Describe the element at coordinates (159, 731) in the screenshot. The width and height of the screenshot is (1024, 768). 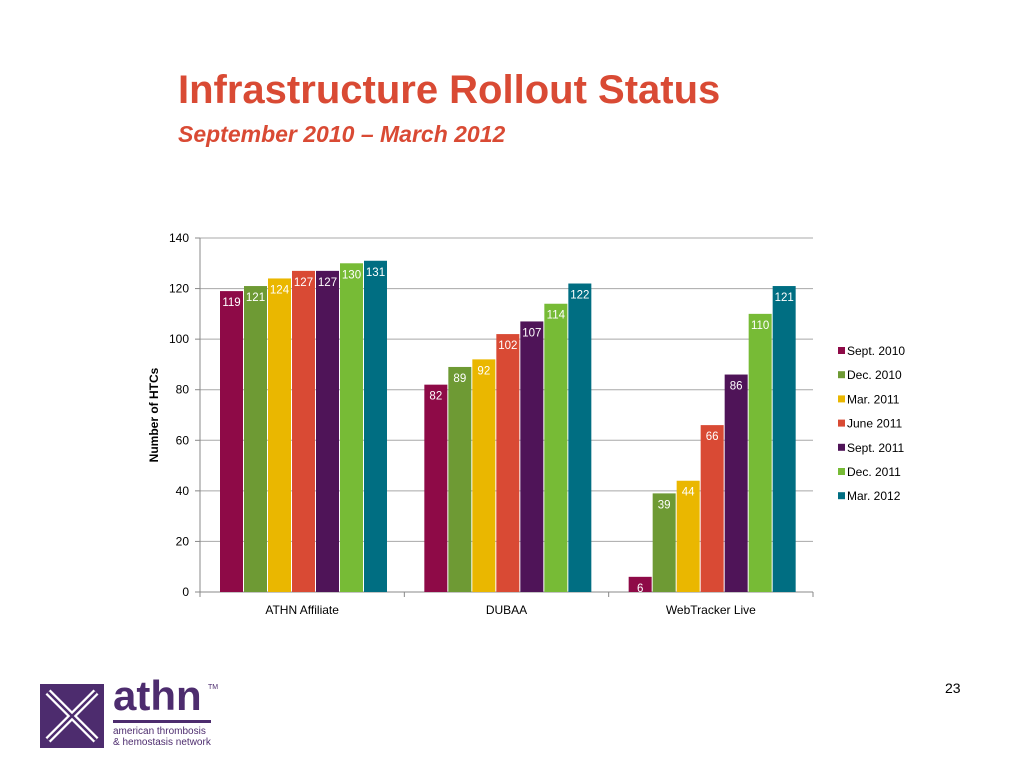
I see `logo-tagline-line1: american thrombosis` at that location.